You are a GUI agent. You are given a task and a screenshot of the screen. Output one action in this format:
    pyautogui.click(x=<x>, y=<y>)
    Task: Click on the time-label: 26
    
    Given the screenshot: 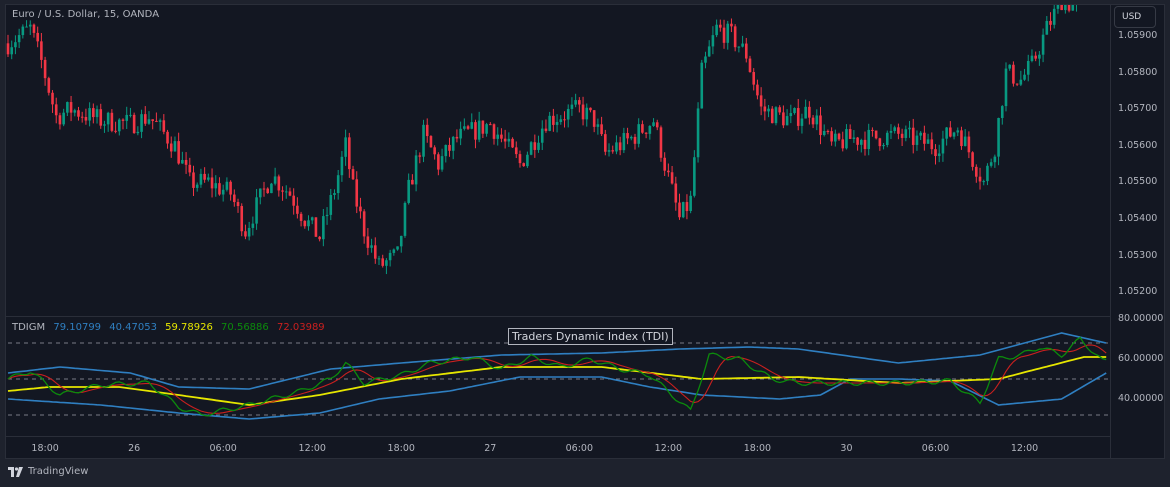 What is the action you would take?
    pyautogui.click(x=134, y=448)
    